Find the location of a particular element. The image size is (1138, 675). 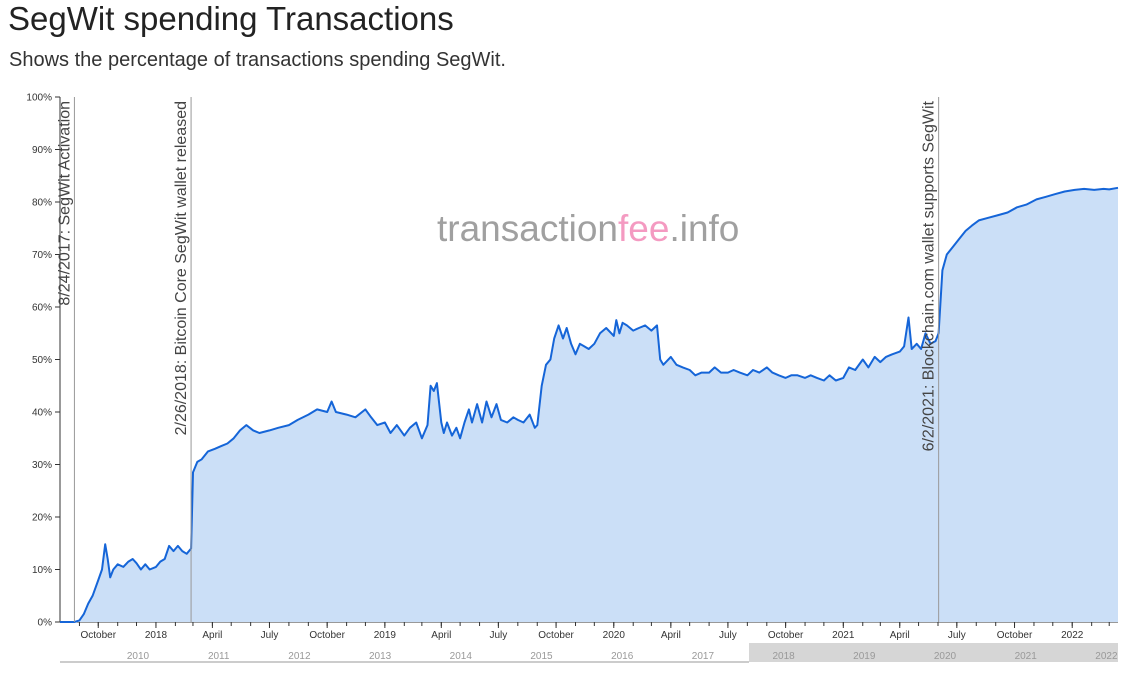

x-tick-label: 2018 is located at coordinates (156, 635).